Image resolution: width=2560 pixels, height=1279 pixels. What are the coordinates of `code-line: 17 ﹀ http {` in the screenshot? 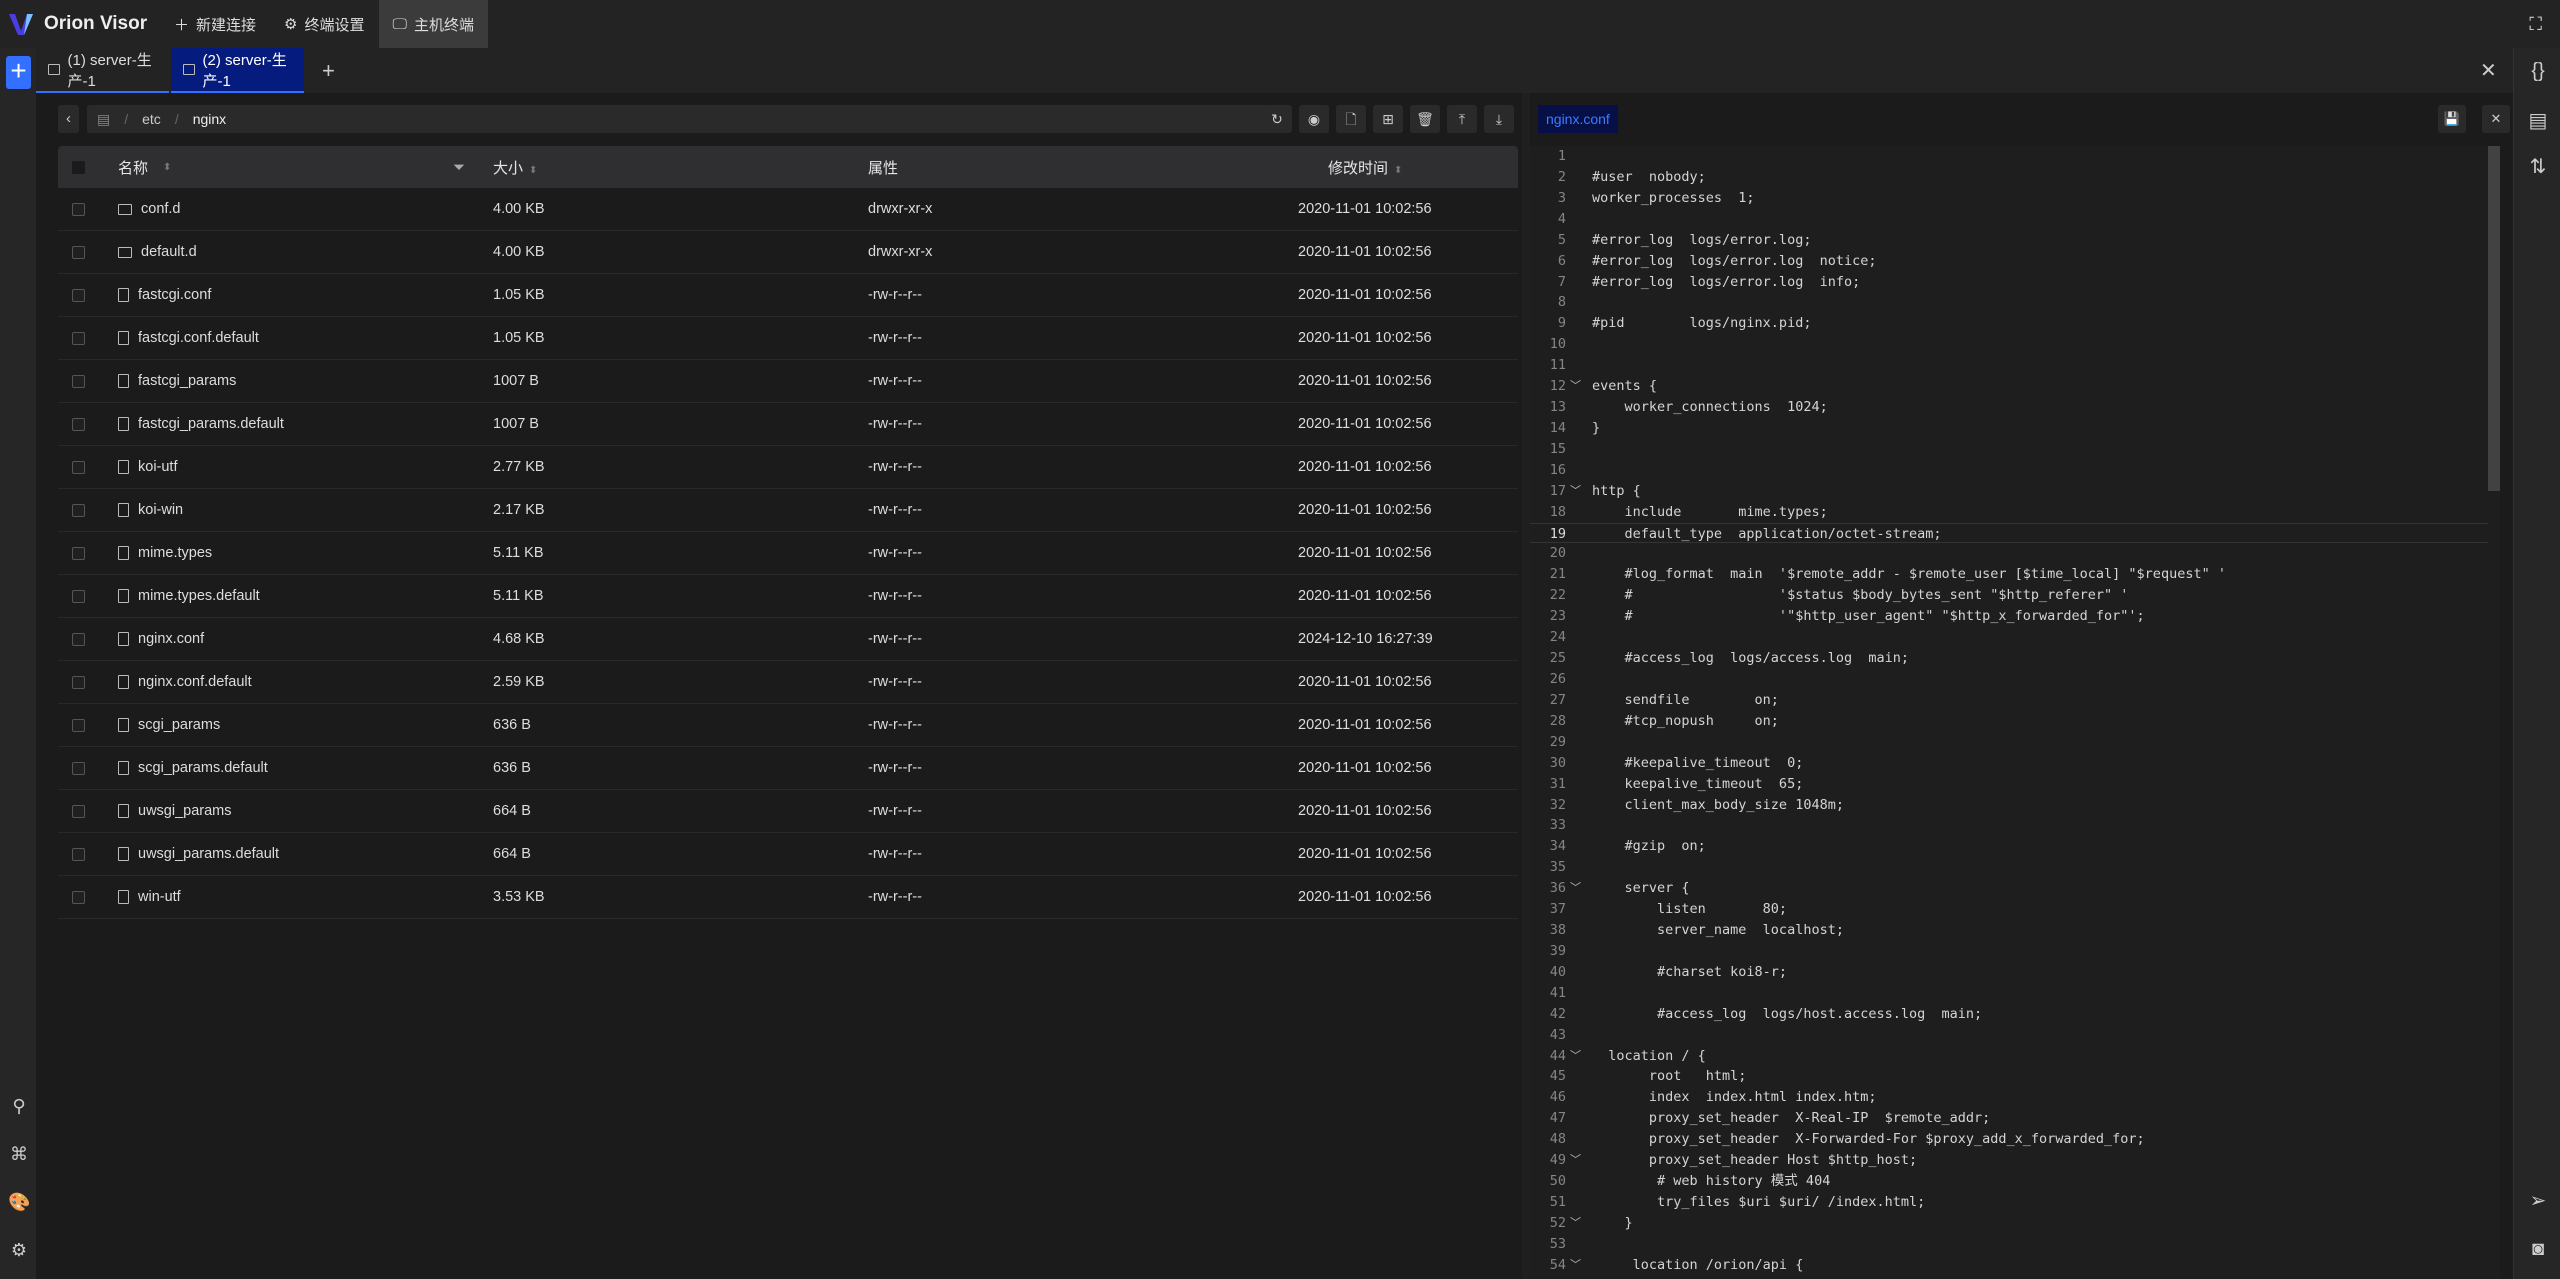 It's located at (2010, 491).